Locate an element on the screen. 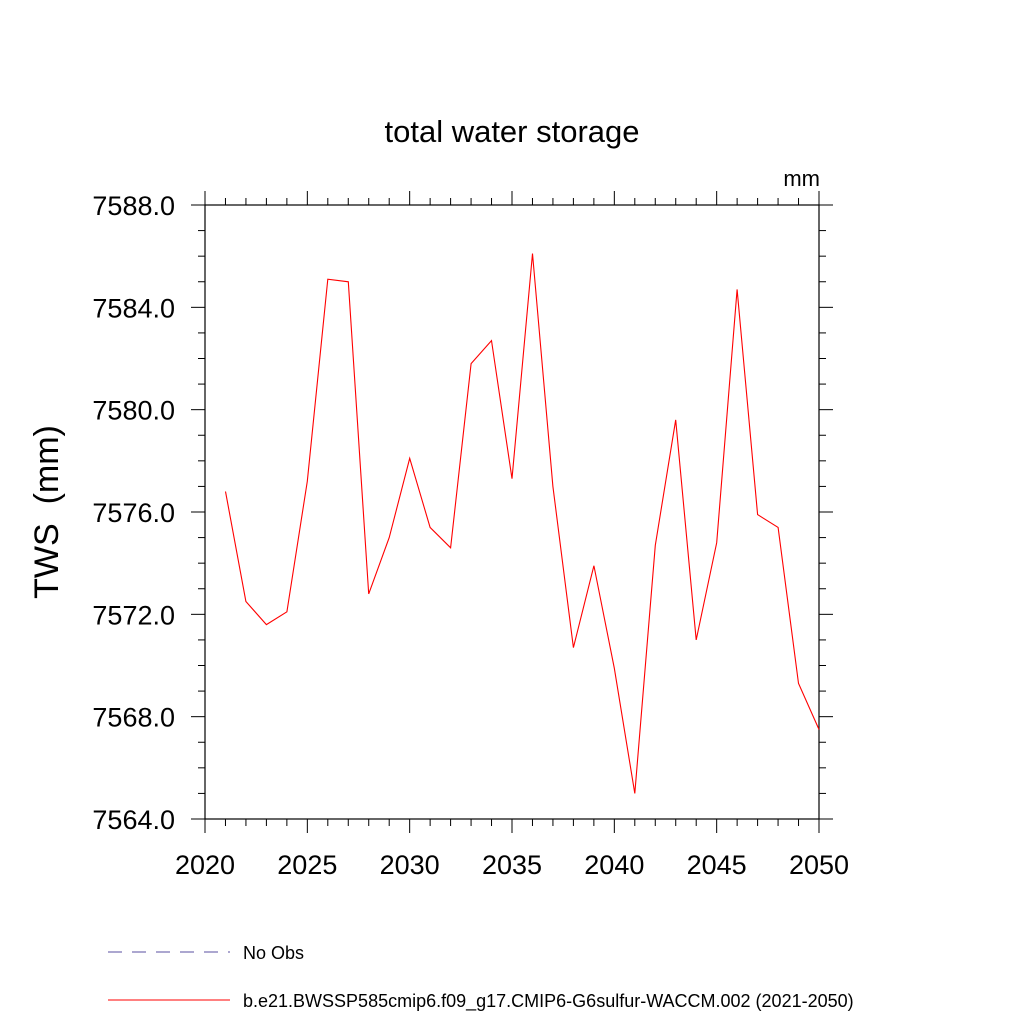 Image resolution: width=1024 pixels, height=1024 pixels. x-tick-label: 2020 is located at coordinates (205, 865).